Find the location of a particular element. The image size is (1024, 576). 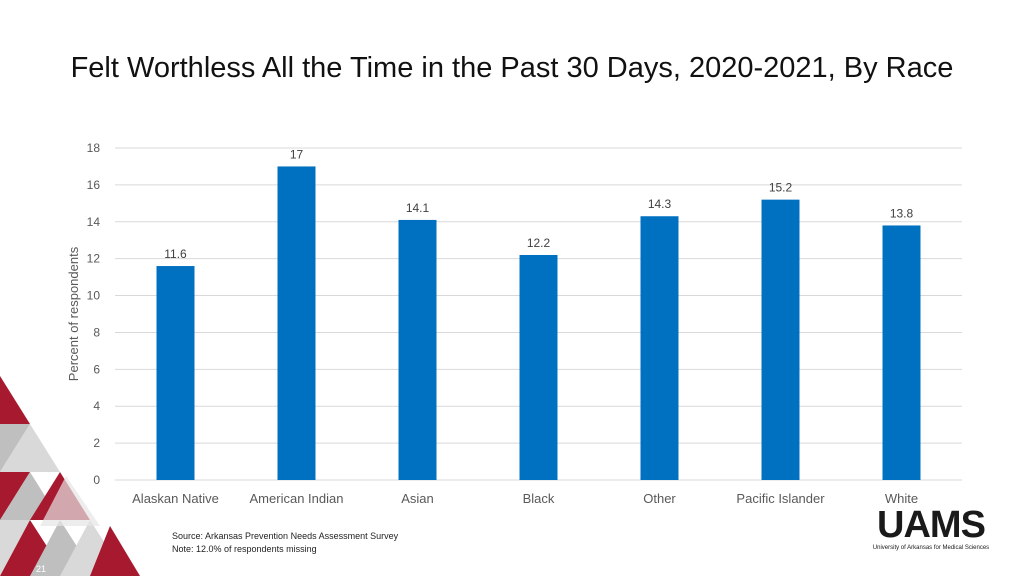

y-tick-label: 8 is located at coordinates (96, 332).